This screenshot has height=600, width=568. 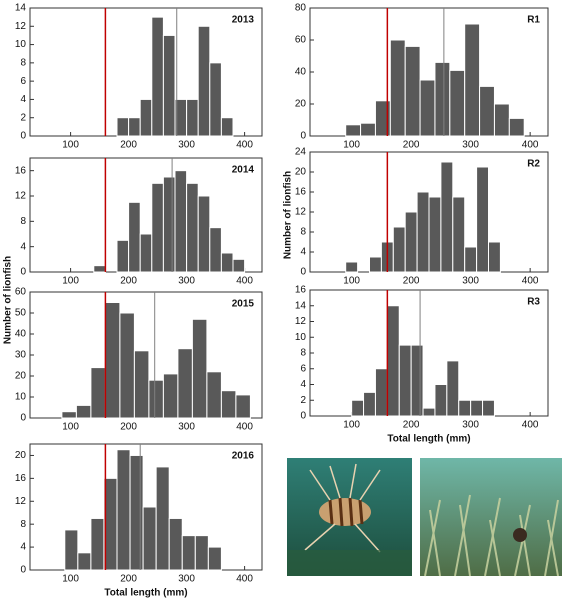 What do you see at coordinates (243, 20) in the screenshot?
I see `panel-title: 2013` at bounding box center [243, 20].